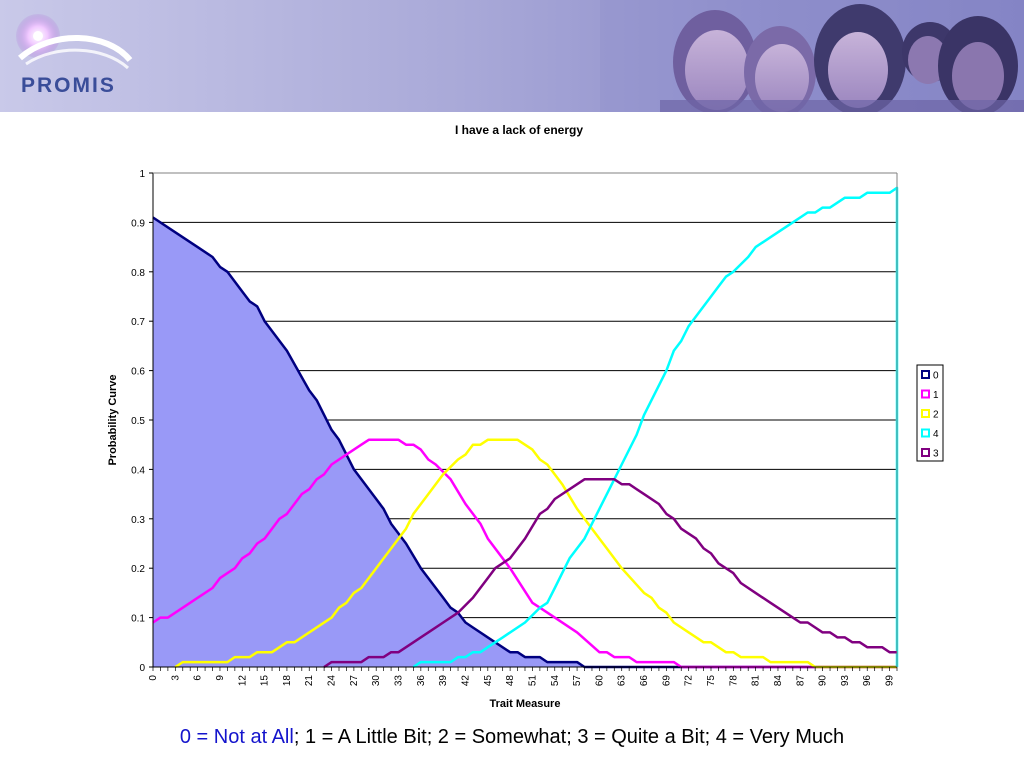  I want to click on x-tick-label: 21, so click(309, 681).